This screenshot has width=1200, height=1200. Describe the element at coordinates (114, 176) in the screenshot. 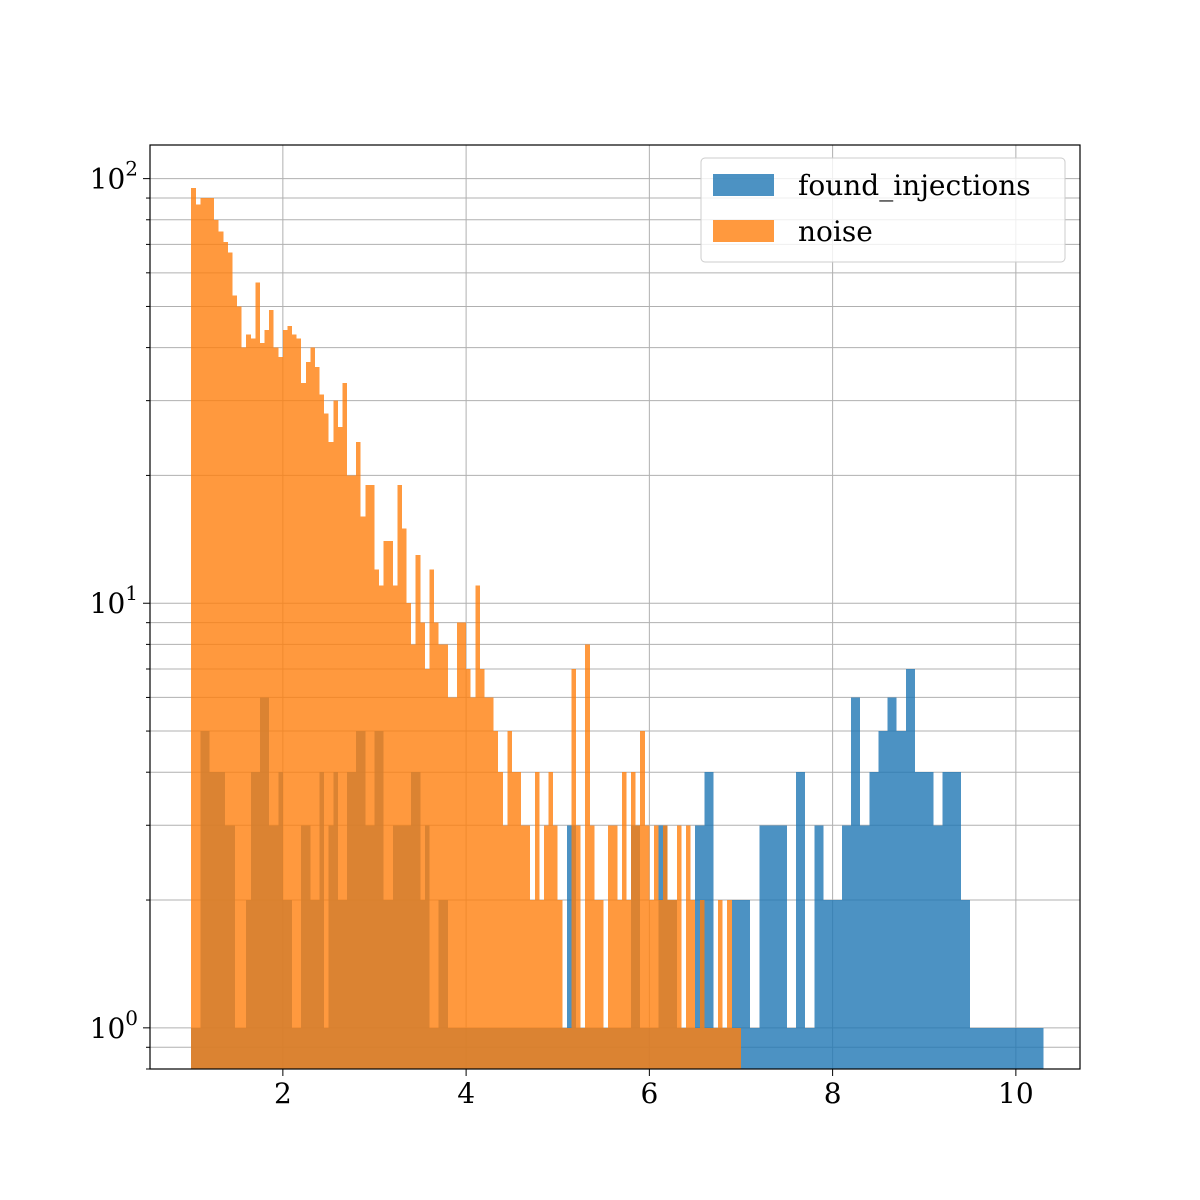

I see `y-tick-label: 10²` at that location.